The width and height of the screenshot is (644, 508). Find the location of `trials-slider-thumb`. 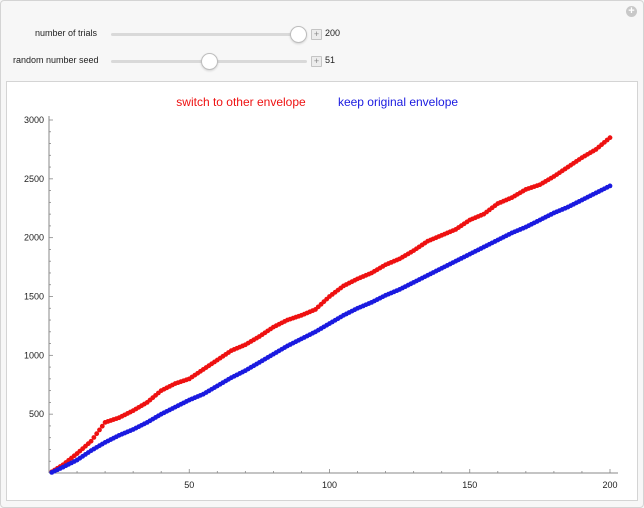

trials-slider-thumb is located at coordinates (298, 34).